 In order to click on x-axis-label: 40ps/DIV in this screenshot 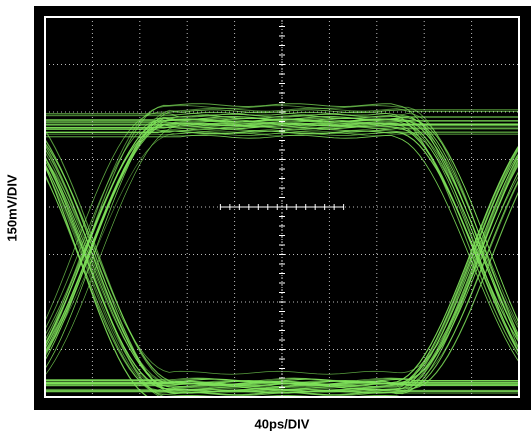, I will do `click(282, 424)`.